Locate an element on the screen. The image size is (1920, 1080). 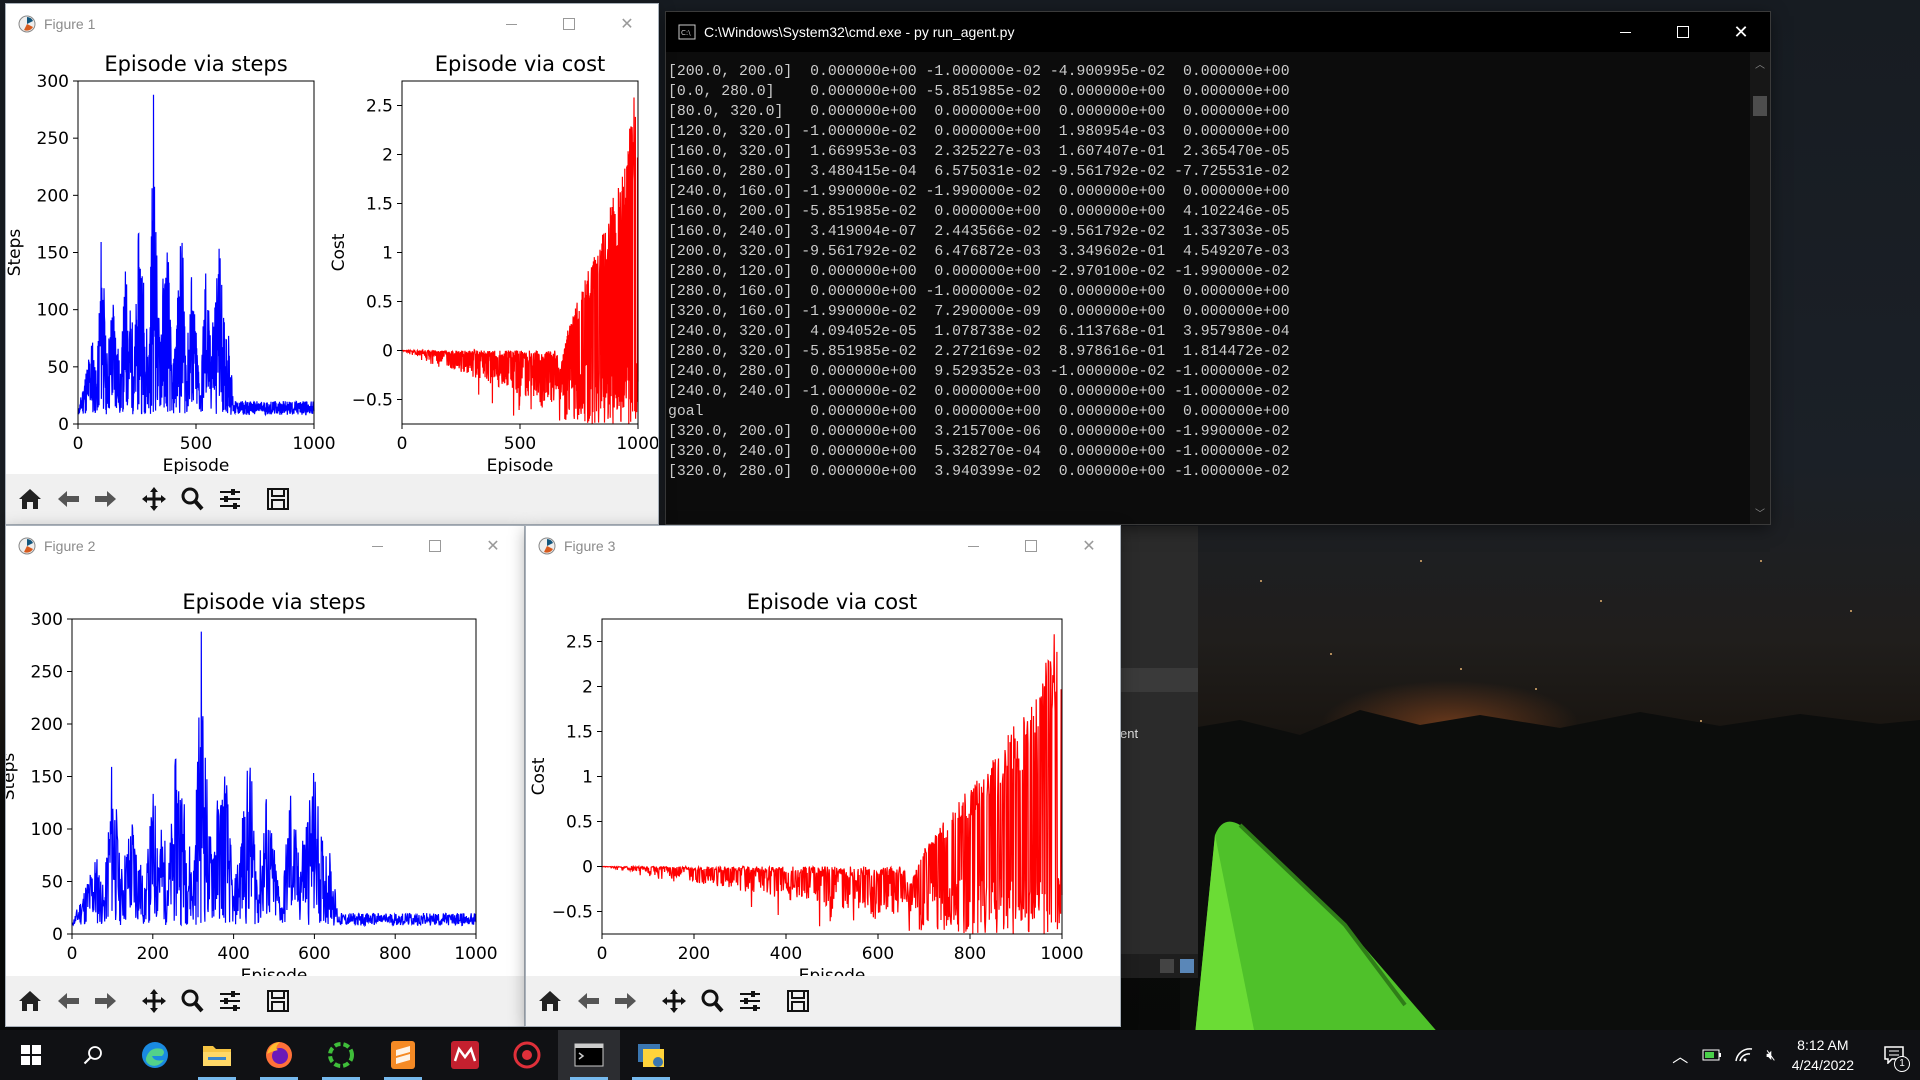
pan-icon is located at coordinates (154, 499).